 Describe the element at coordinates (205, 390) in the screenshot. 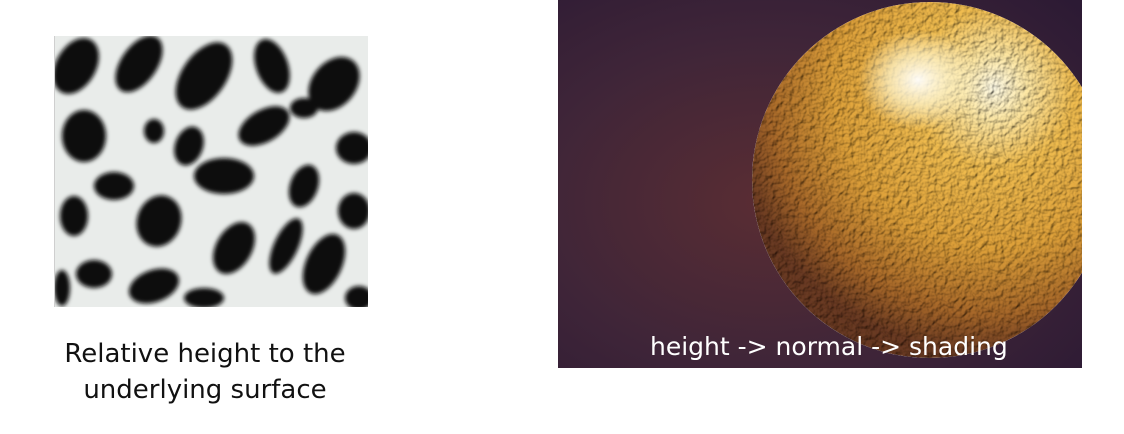

I see `bump-map-caption-line2: underlying surface` at that location.